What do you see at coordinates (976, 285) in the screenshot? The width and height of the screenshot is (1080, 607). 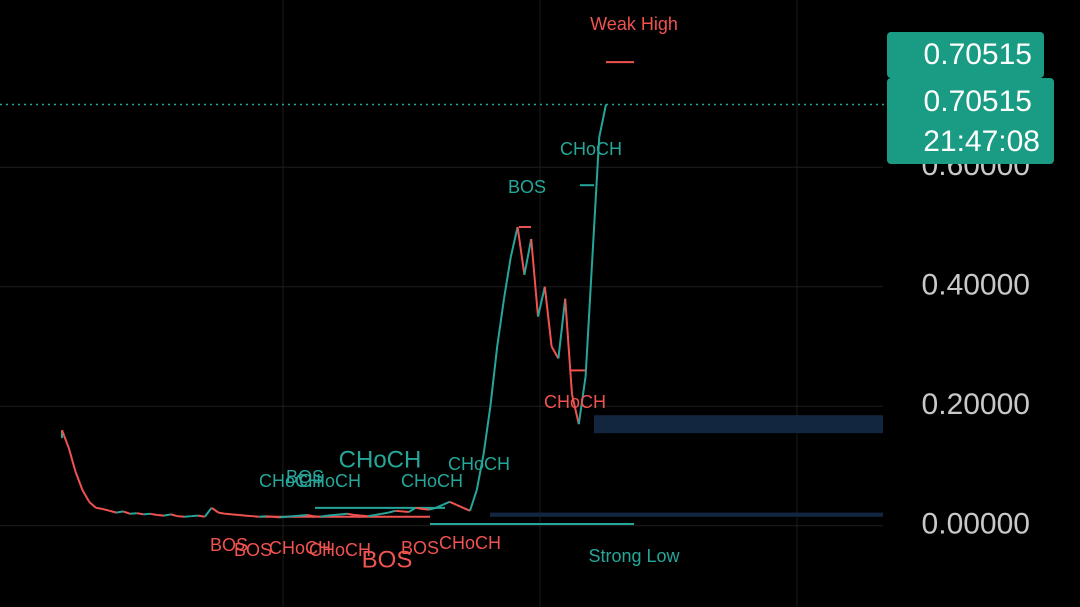 I see `y-tick-label: 0.40000` at bounding box center [976, 285].